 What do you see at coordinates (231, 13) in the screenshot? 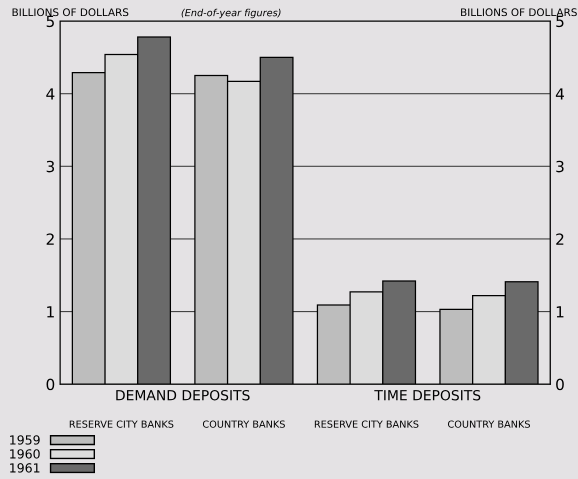
I see `chart-subtitle: (End-of-year figures)` at bounding box center [231, 13].